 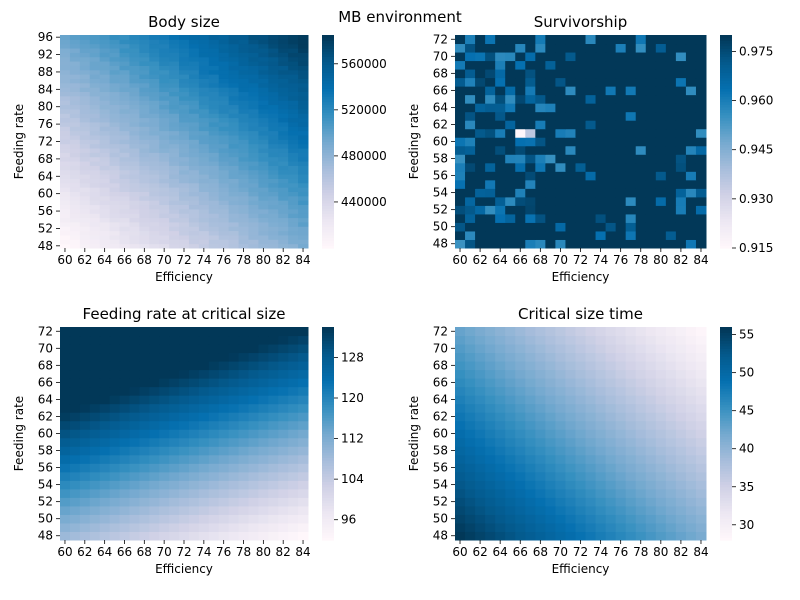 I want to click on x-tick-label: 82, so click(x=283, y=260).